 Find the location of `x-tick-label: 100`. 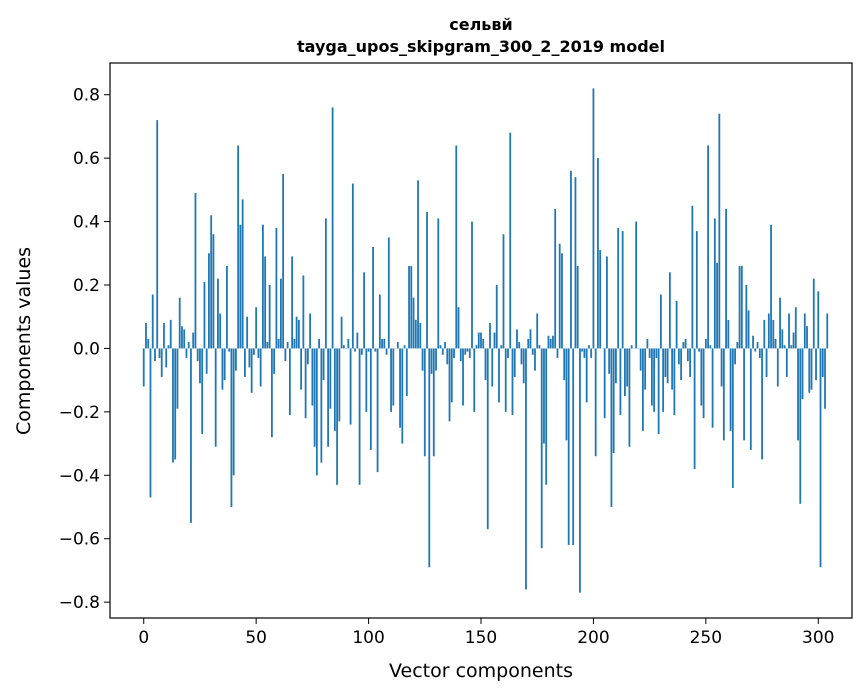

x-tick-label: 100 is located at coordinates (368, 638).